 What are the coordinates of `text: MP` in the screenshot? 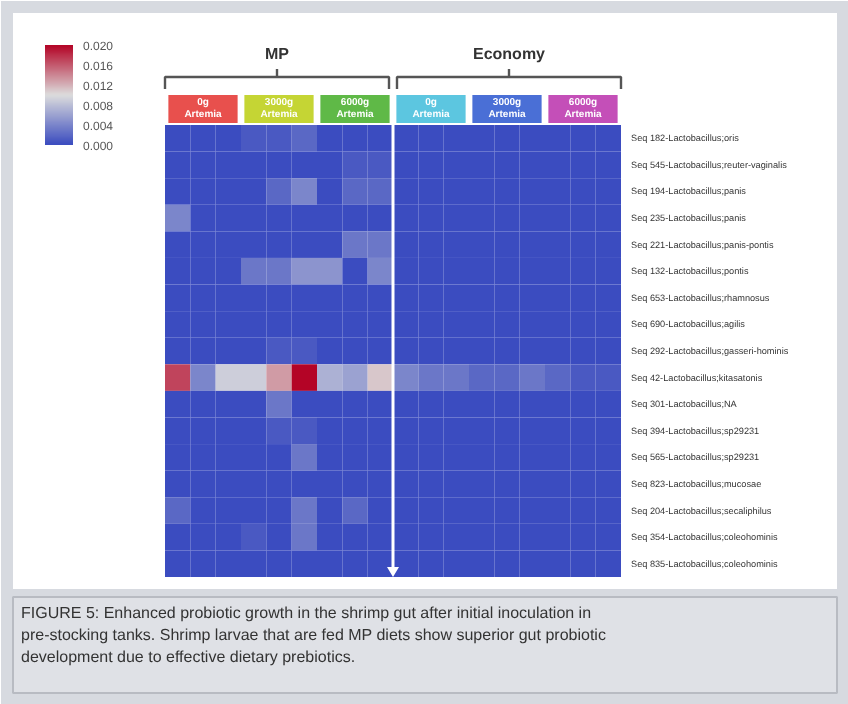 It's located at (278, 54).